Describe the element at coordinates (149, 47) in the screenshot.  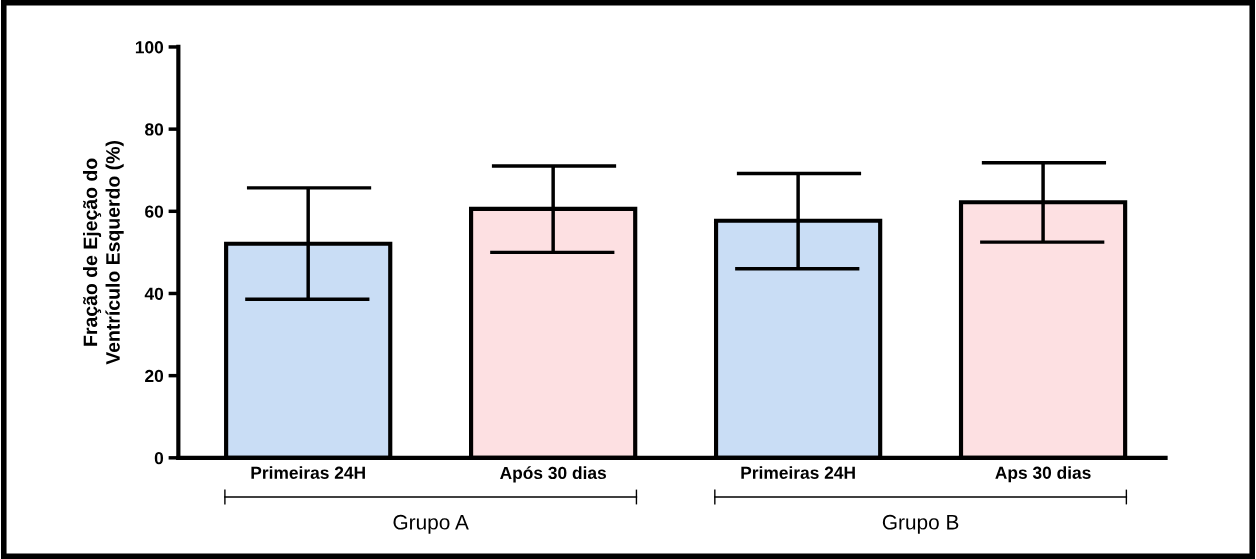
I see `y-tick-label: 100` at that location.